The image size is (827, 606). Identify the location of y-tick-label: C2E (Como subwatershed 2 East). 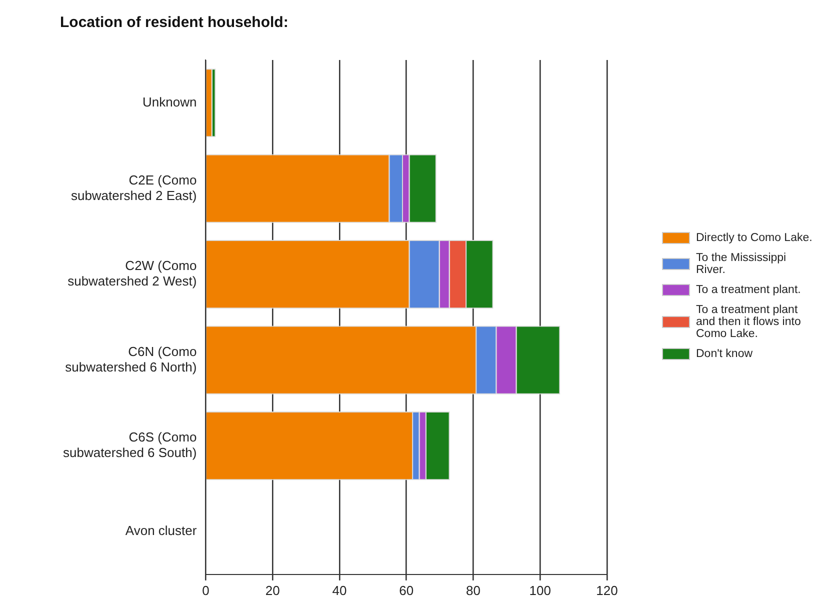
(133, 187).